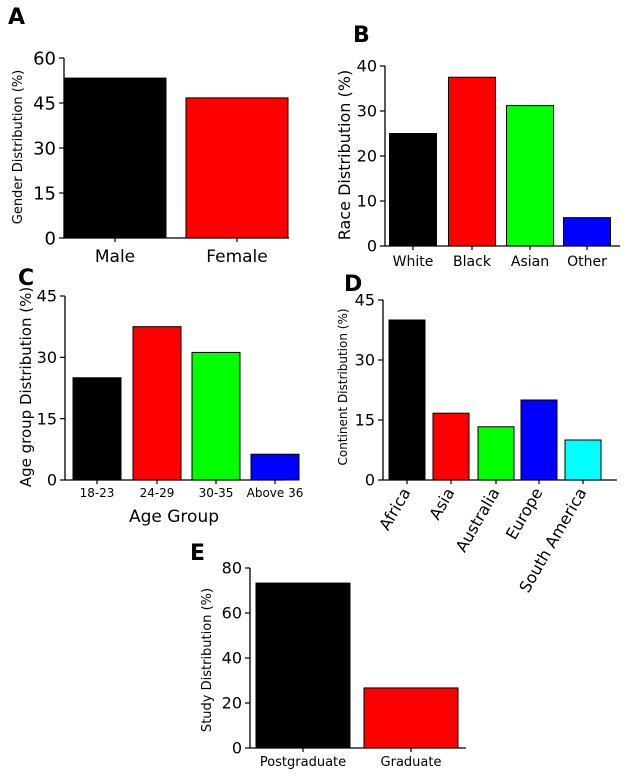 Image resolution: width=630 pixels, height=778 pixels. Describe the element at coordinates (18, 147) in the screenshot. I see `panel-a-ylabel: Gender Distribution (%)` at that location.